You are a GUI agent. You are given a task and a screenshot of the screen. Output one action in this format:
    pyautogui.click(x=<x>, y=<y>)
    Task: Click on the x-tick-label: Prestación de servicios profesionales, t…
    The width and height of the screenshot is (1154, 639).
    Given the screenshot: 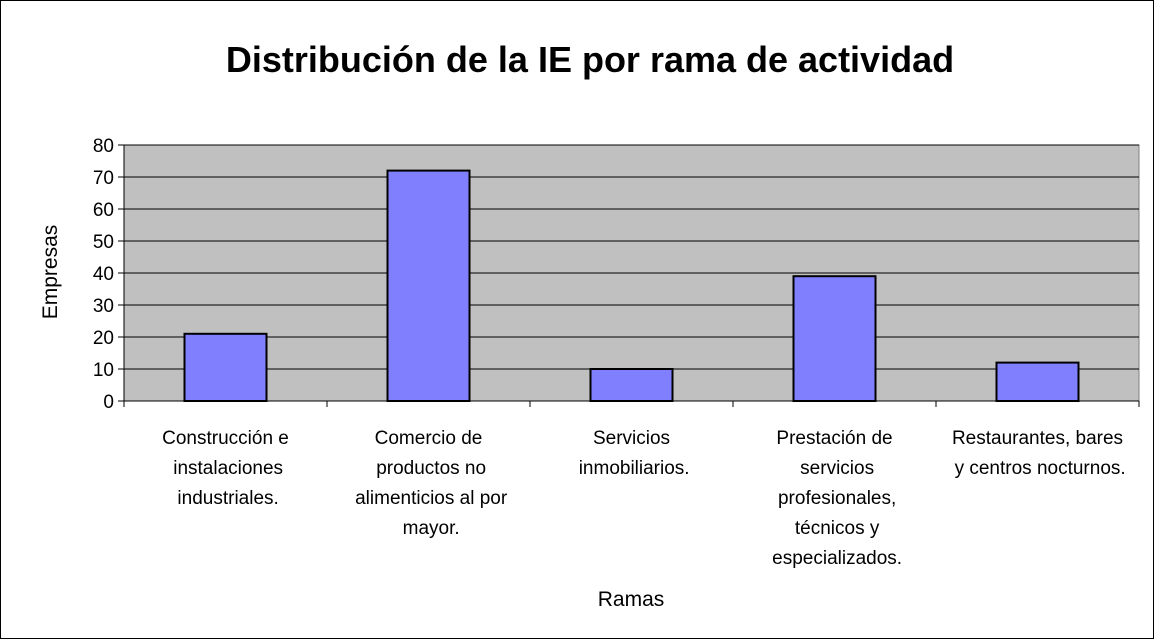 What is the action you would take?
    pyautogui.click(x=834, y=498)
    